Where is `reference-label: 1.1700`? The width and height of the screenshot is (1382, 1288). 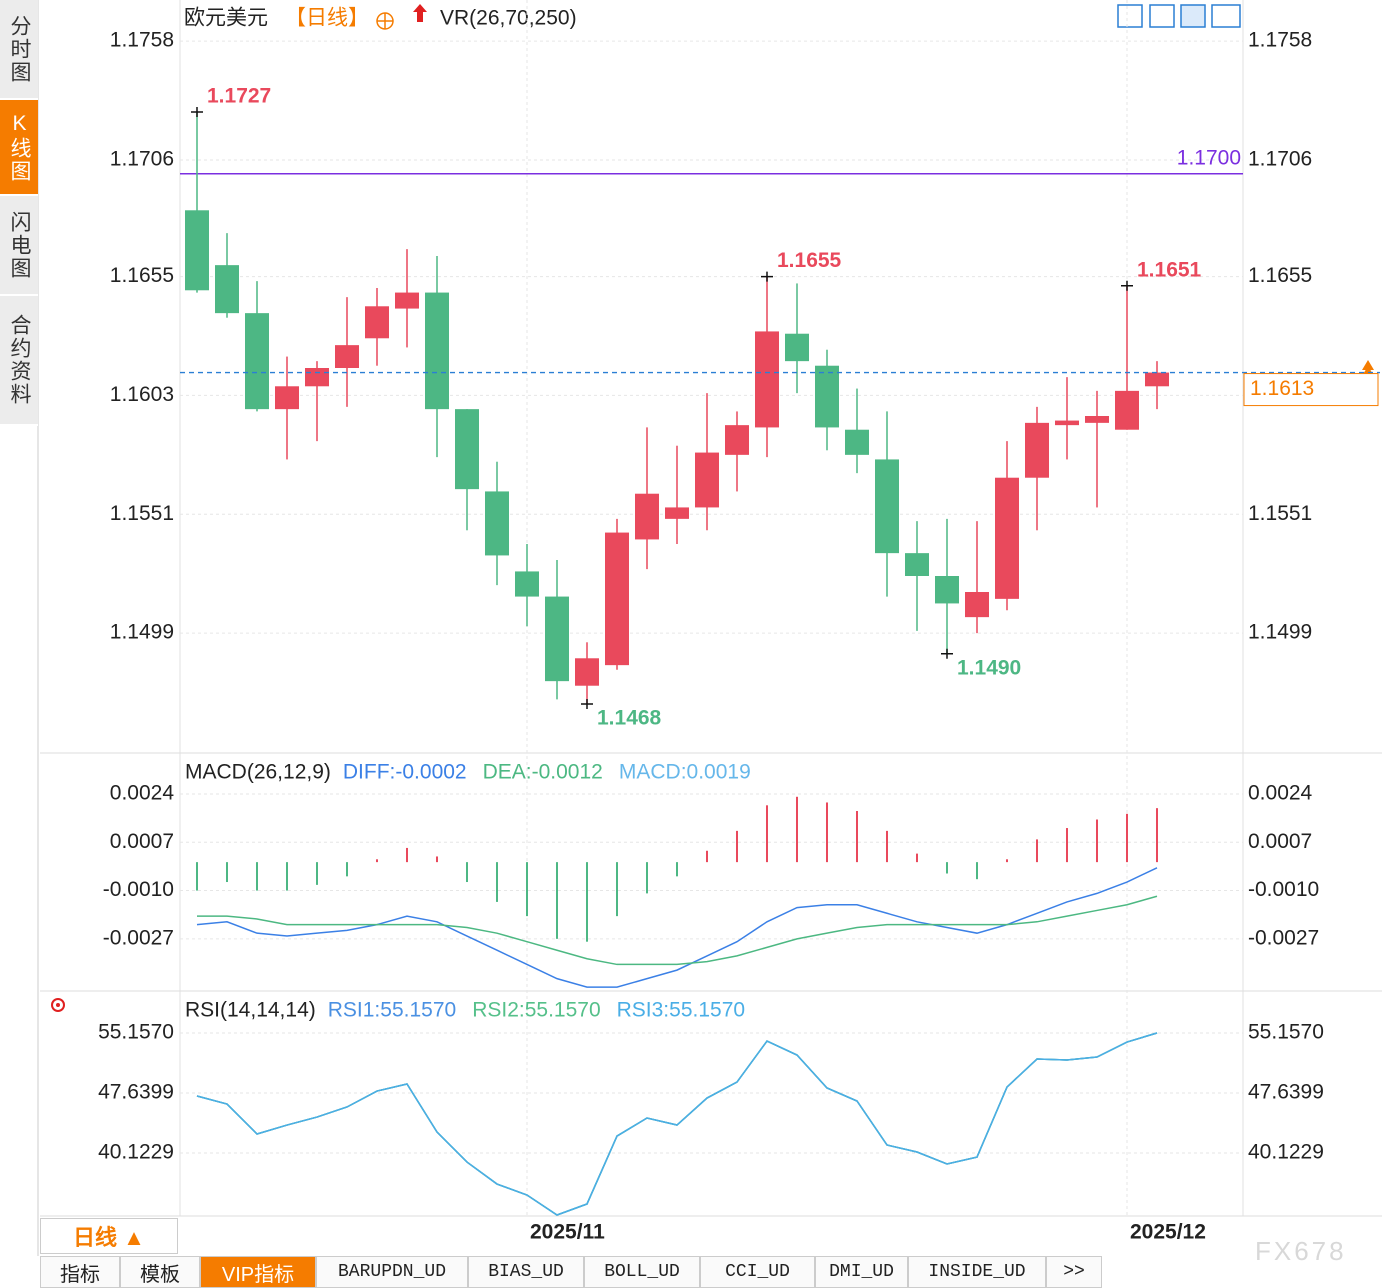
reference-label: 1.1700 is located at coordinates (1209, 157).